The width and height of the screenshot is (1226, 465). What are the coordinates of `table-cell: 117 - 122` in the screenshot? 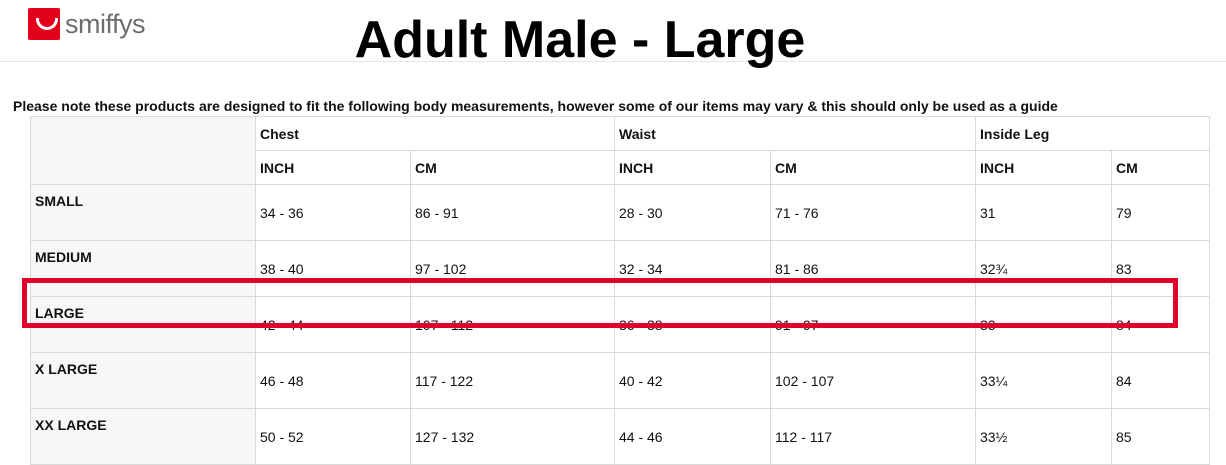 It's located at (512, 380).